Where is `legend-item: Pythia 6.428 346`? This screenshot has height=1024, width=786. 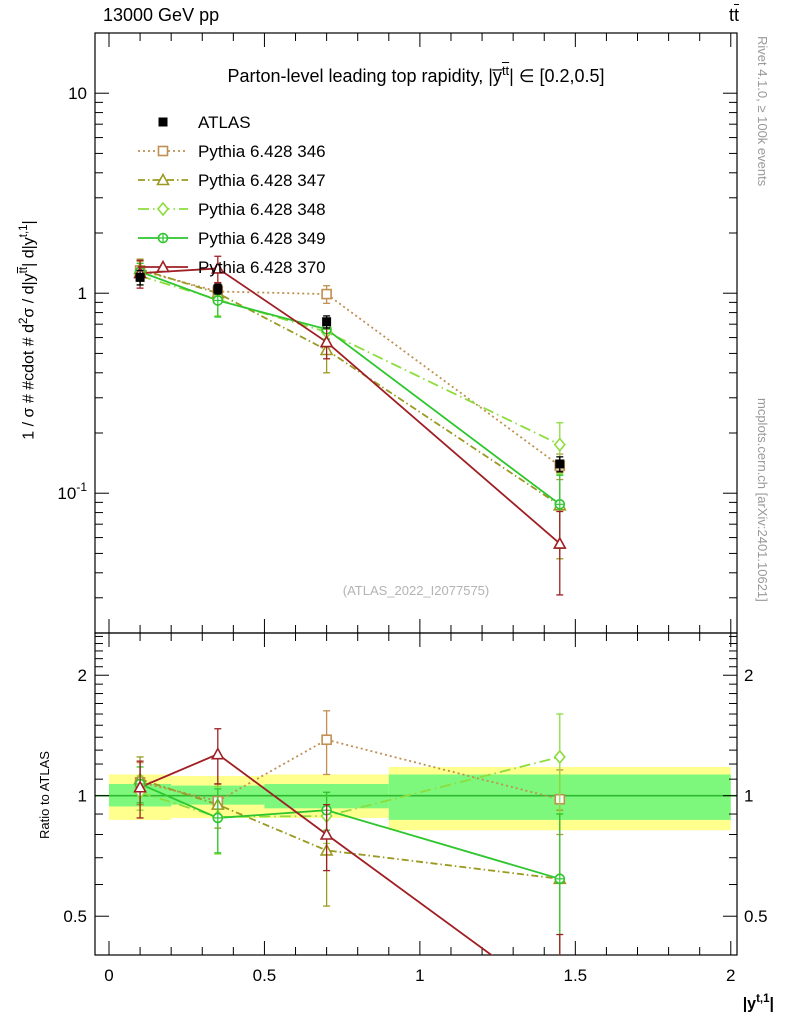
legend-item: Pythia 6.428 346 is located at coordinates (232, 151).